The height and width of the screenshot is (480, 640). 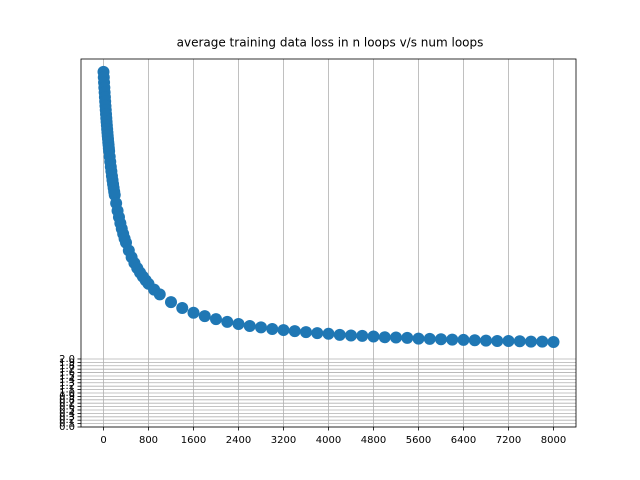 I want to click on y-tick-label: 1.2, so click(x=67, y=386).